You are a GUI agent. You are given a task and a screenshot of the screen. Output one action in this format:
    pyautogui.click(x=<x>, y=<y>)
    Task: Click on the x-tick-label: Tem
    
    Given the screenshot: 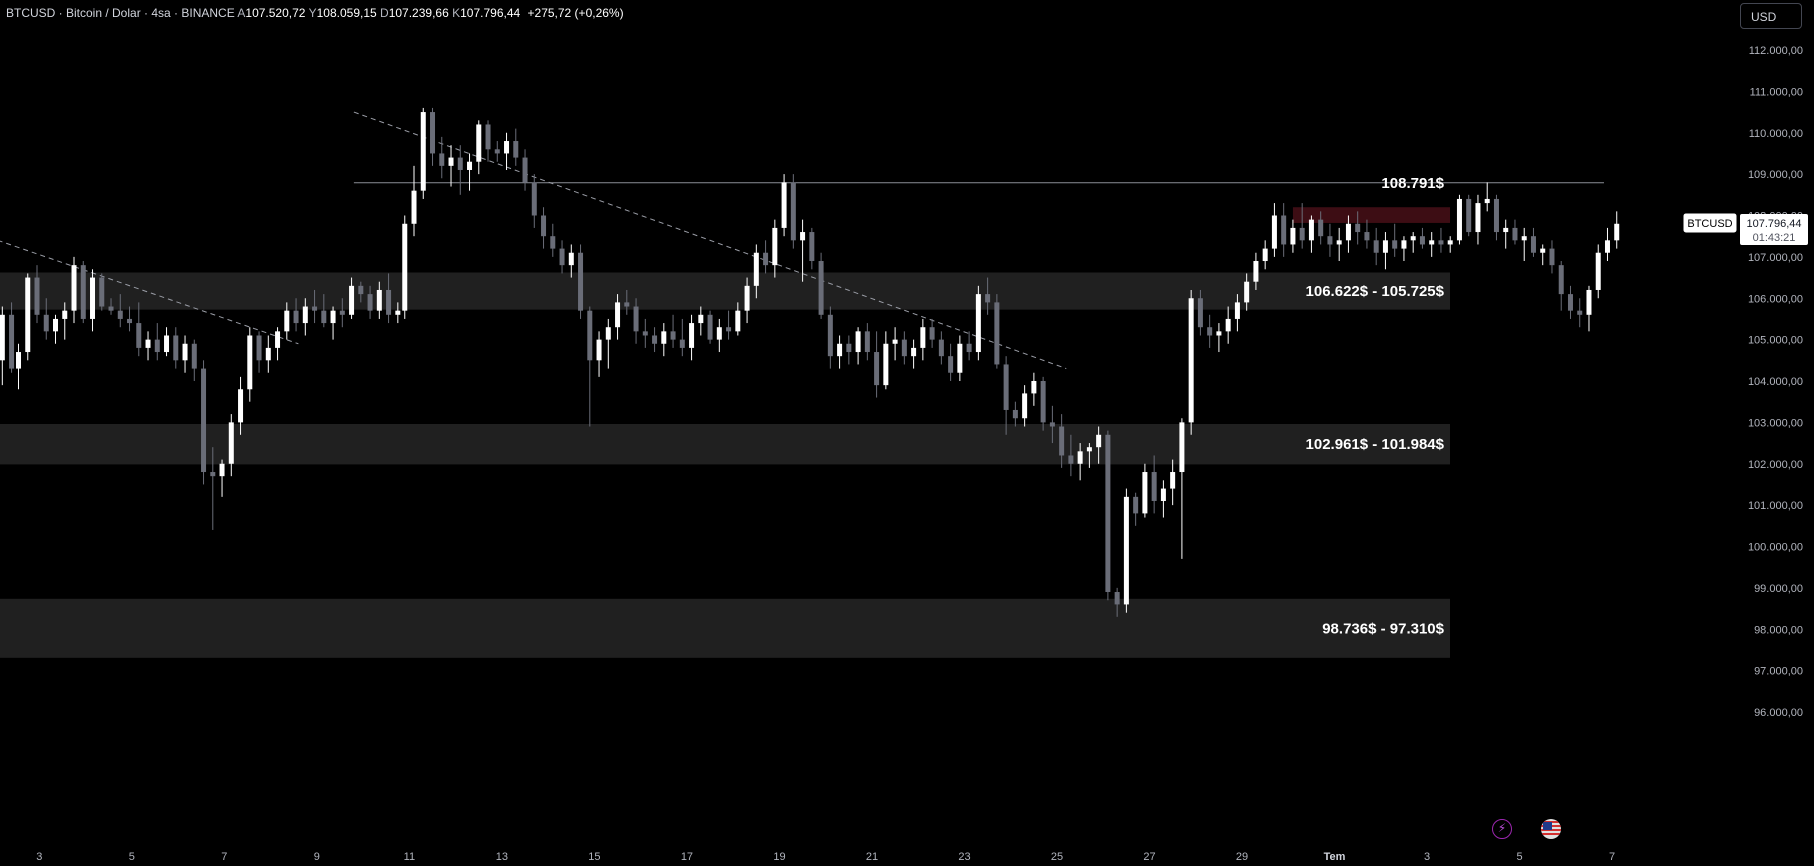 What is the action you would take?
    pyautogui.click(x=1335, y=857)
    